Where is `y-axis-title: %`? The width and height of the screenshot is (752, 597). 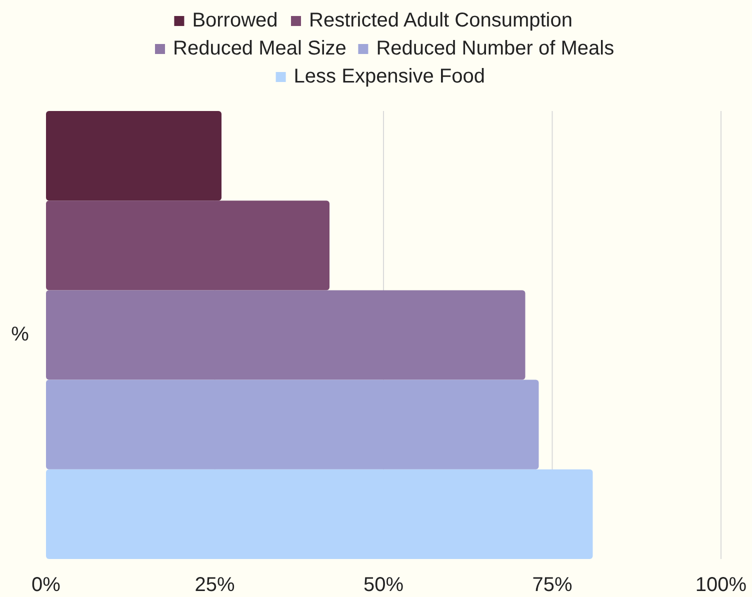 y-axis-title: % is located at coordinates (20, 334).